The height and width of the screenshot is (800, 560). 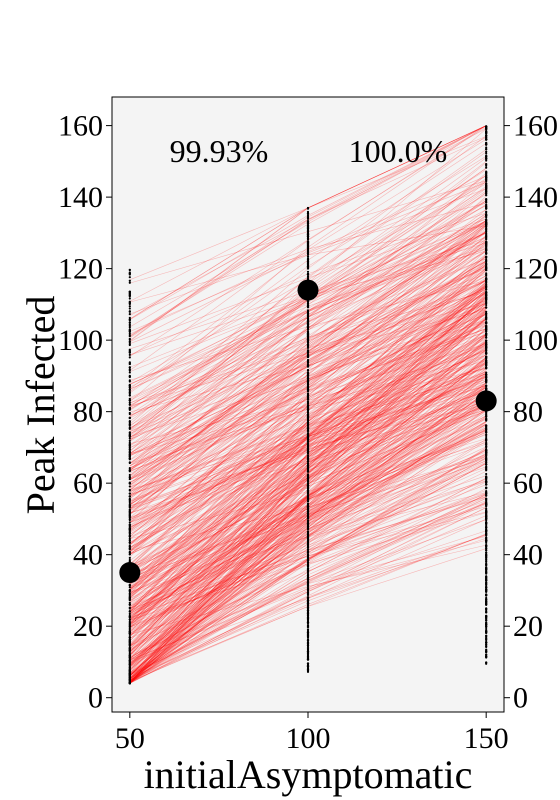 What do you see at coordinates (308, 774) in the screenshot?
I see `x-axis-title: initialAsymptomatic` at bounding box center [308, 774].